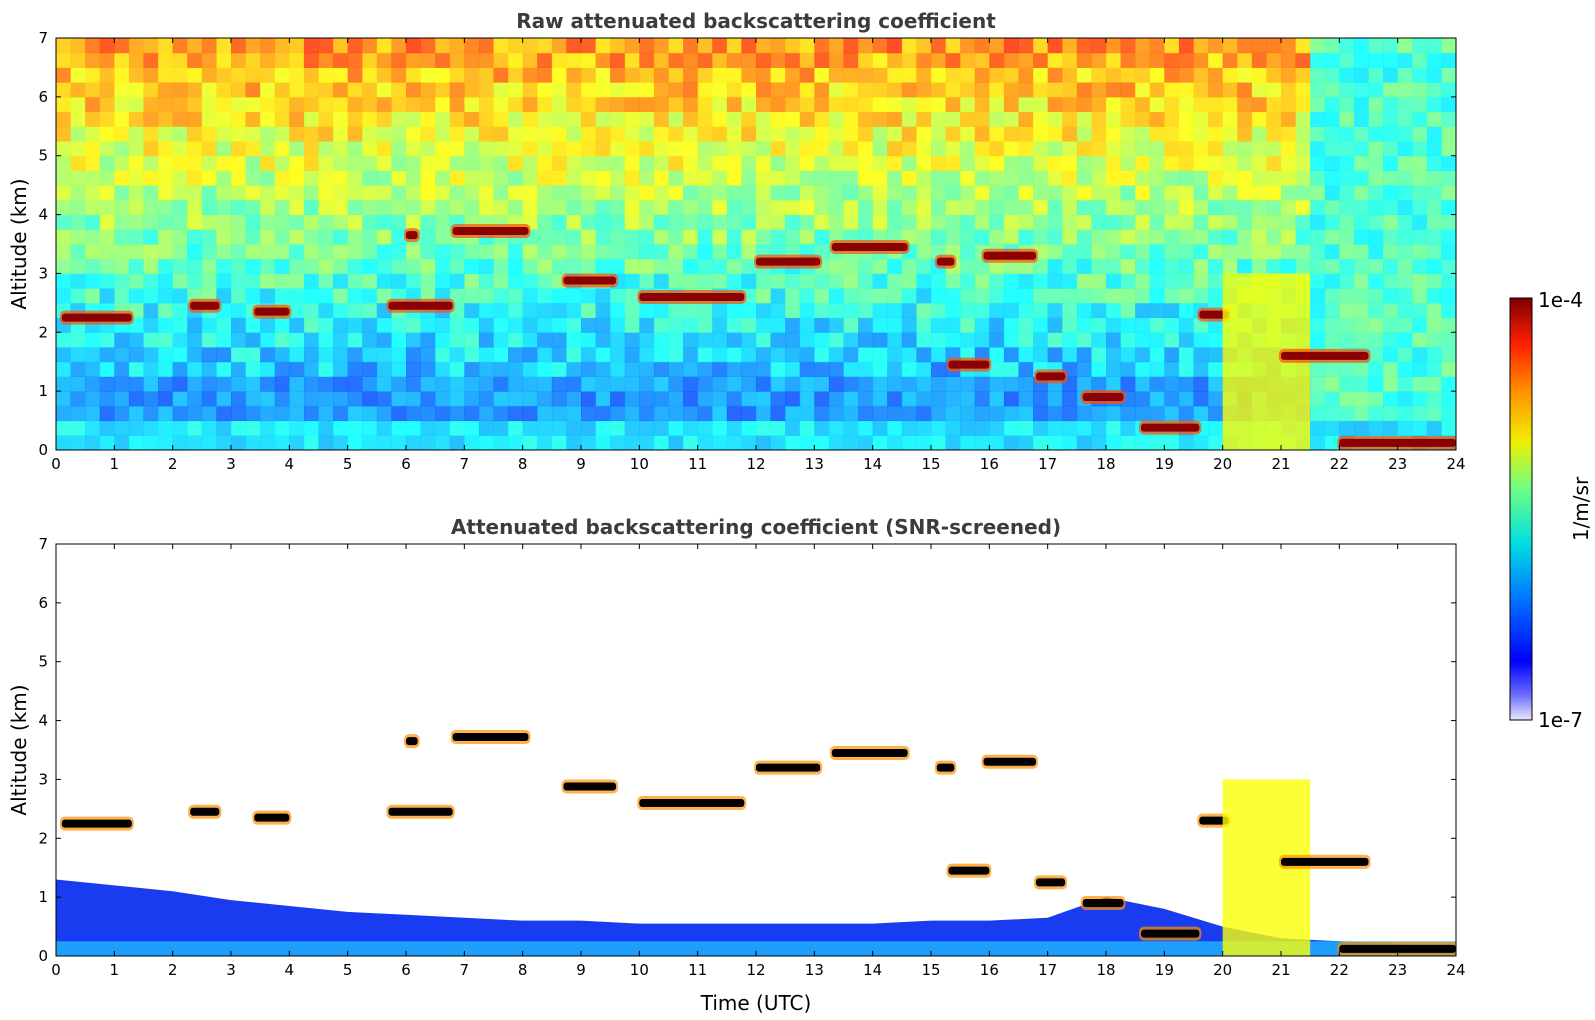  Describe the element at coordinates (697, 970) in the screenshot. I see `x-tick-label: 11` at that location.